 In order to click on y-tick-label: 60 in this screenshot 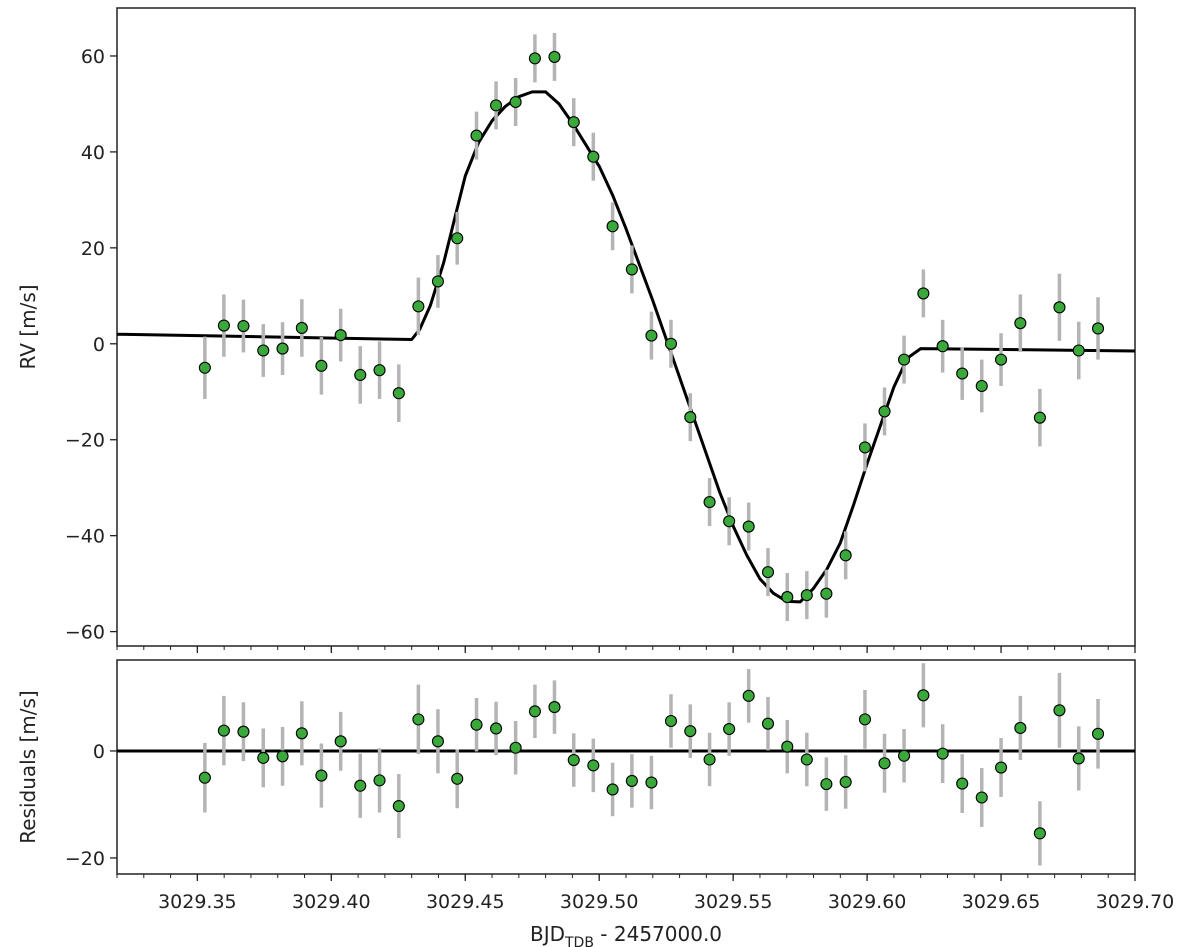, I will do `click(93, 57)`.